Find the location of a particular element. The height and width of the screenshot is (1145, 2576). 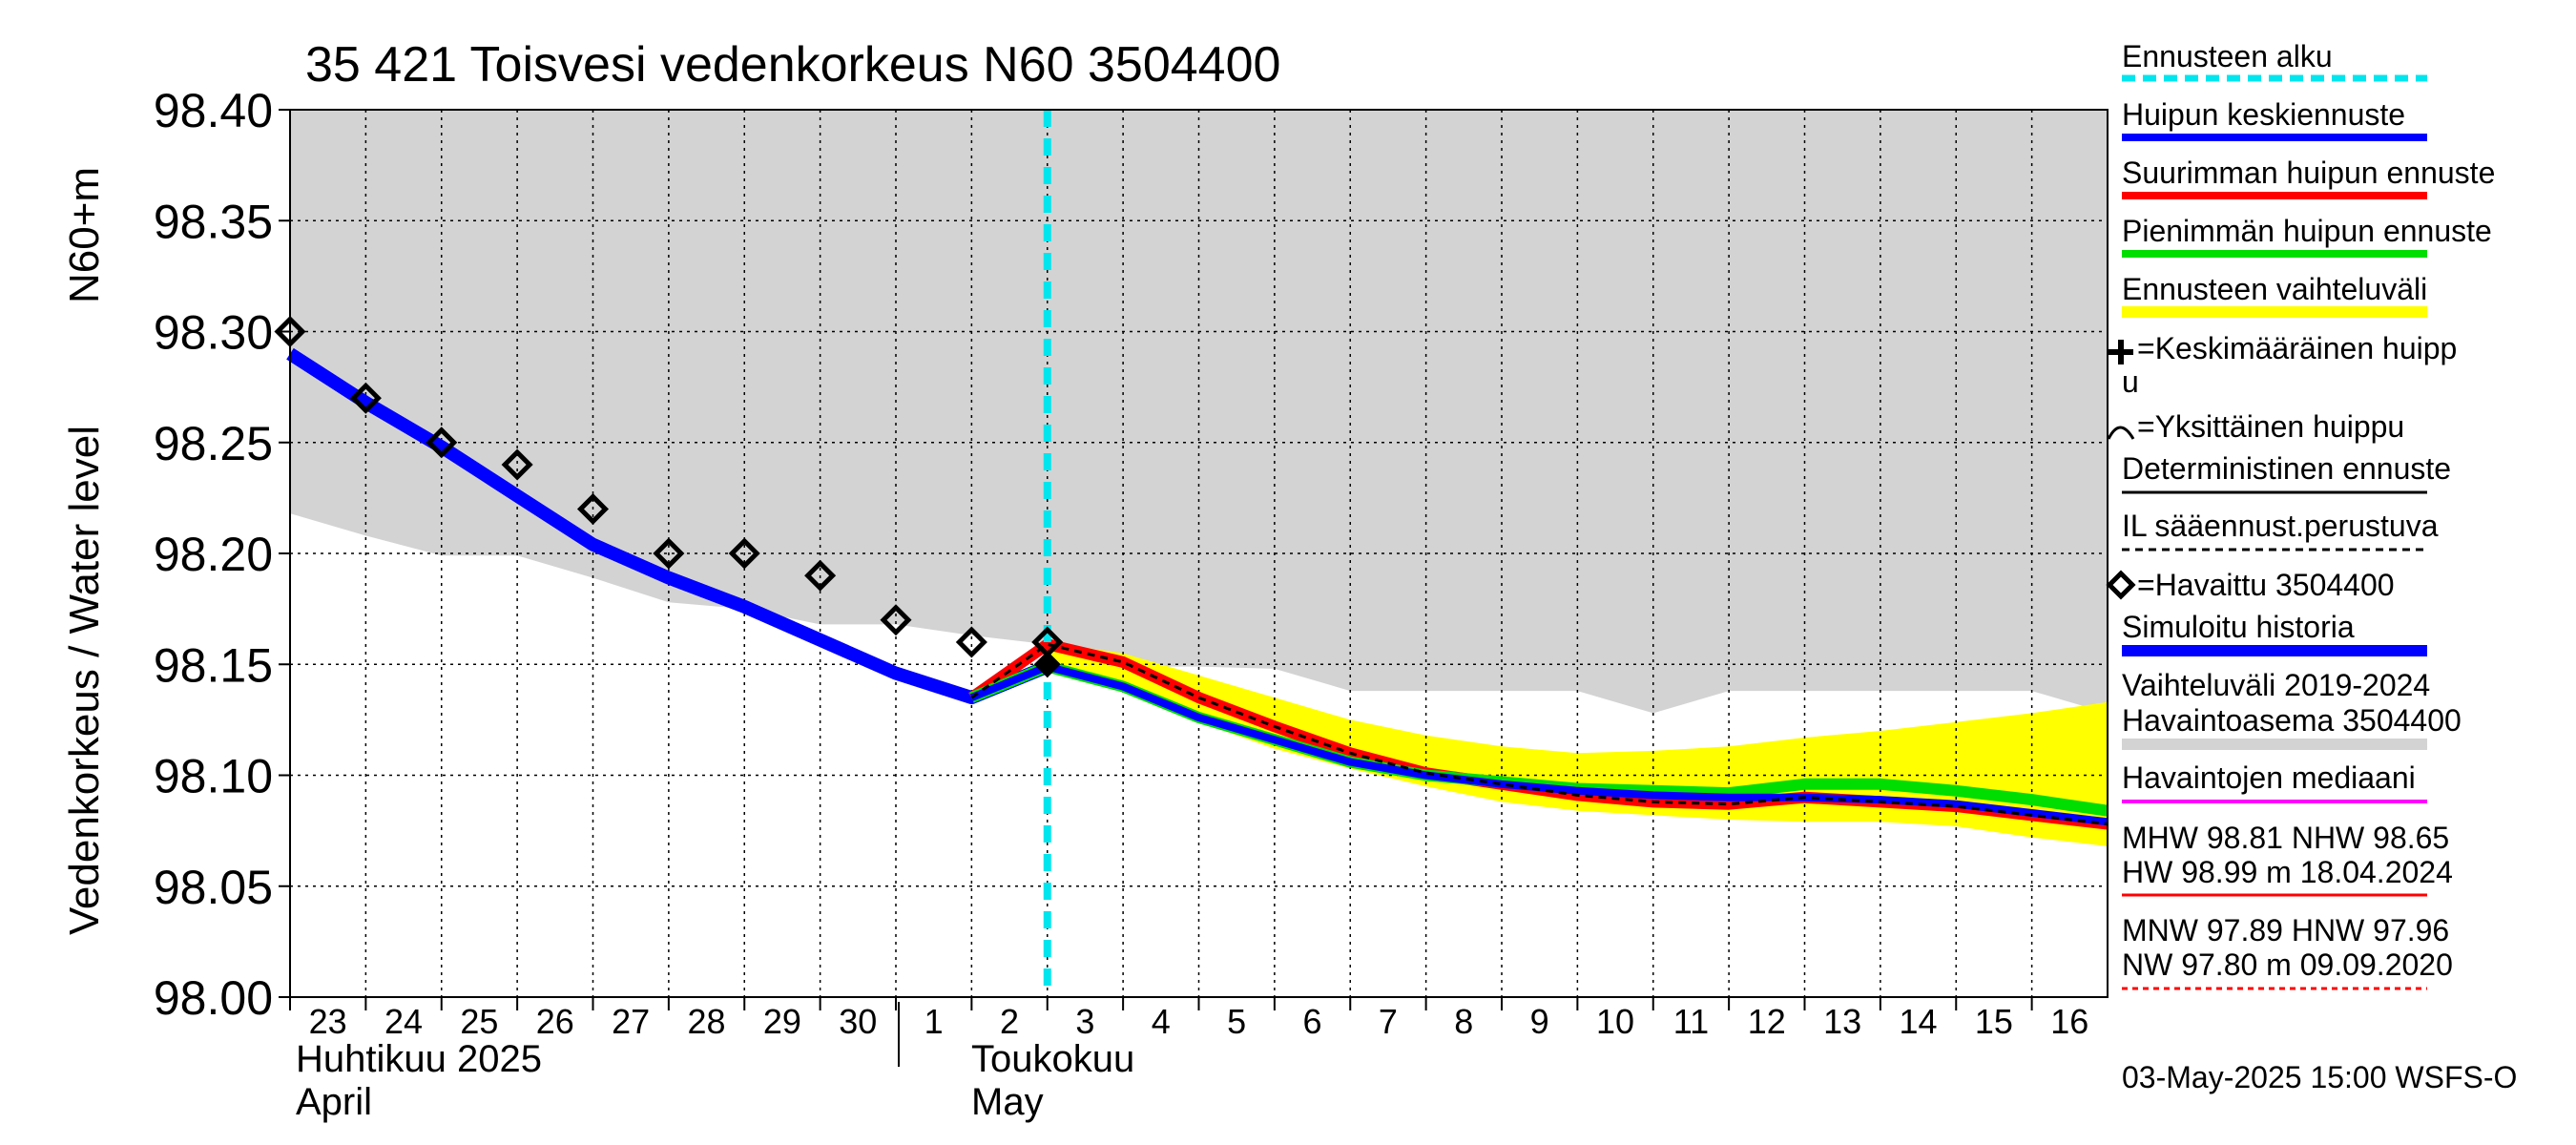

legend-mnw: MNW 97.89 HNW 97.96 is located at coordinates (2285, 930).